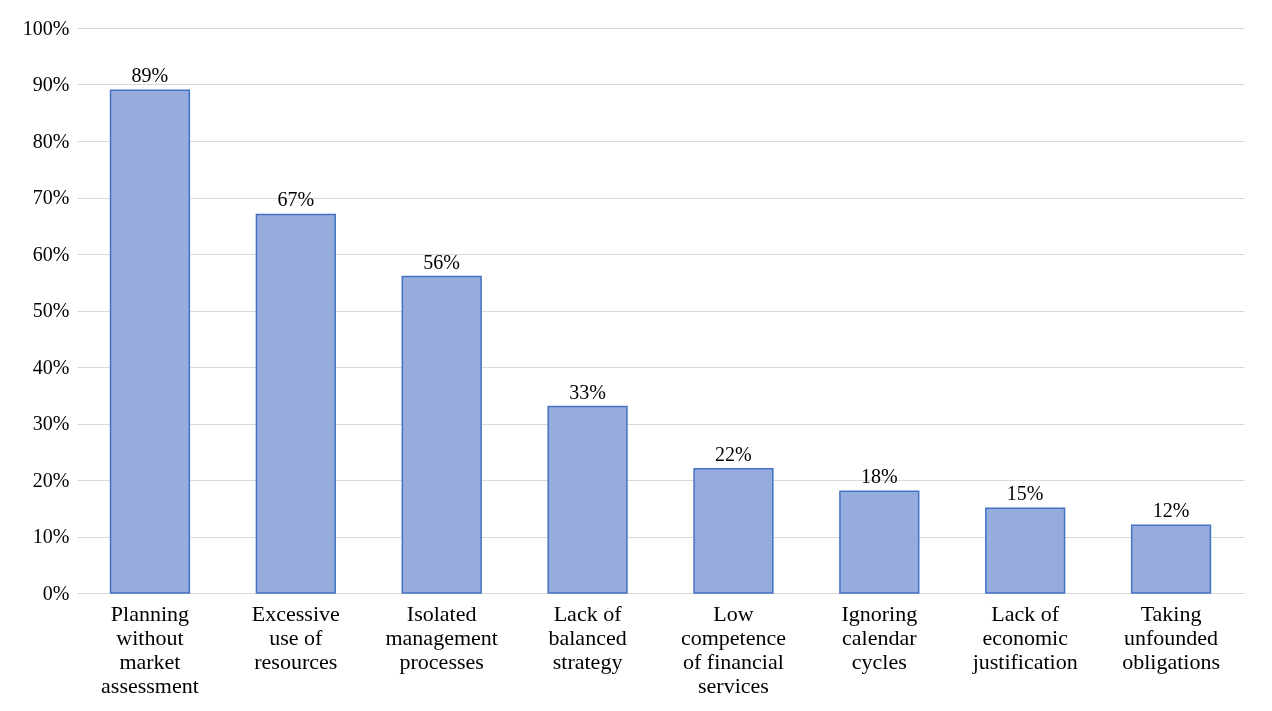 This screenshot has width=1272, height=711. I want to click on y-tick-label: 50%, so click(51, 310).